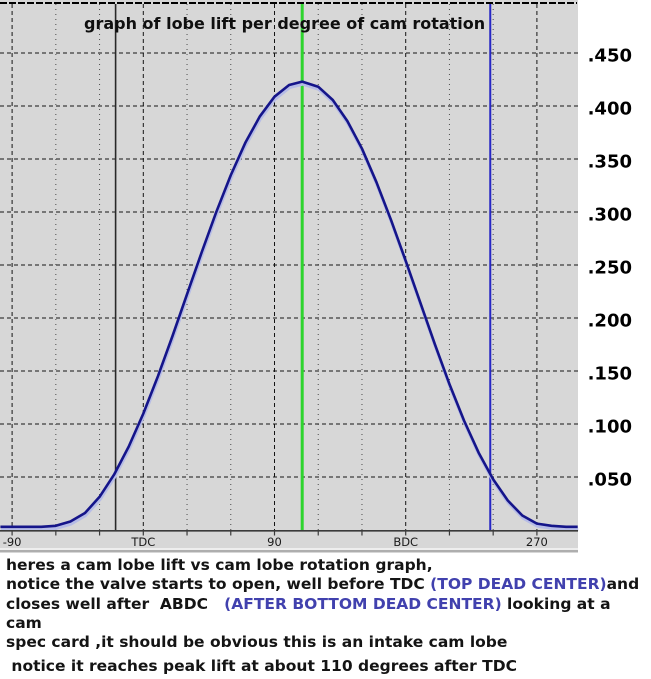 The width and height of the screenshot is (651, 679). I want to click on y-tick-label: .350, so click(610, 162).